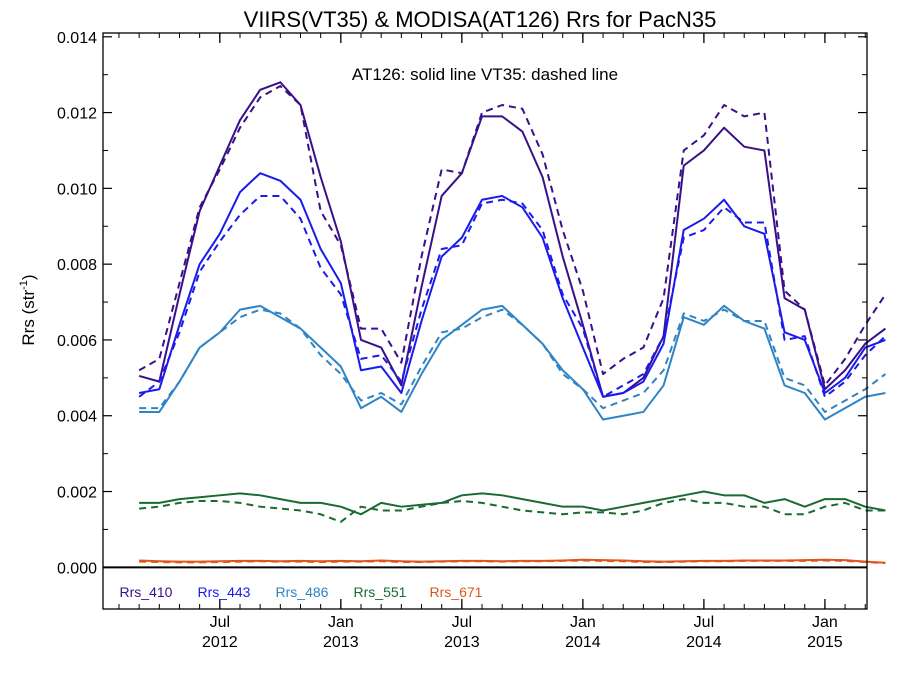 This screenshot has height=675, width=900. What do you see at coordinates (77, 265) in the screenshot?
I see `y-tick-label: 0.008` at bounding box center [77, 265].